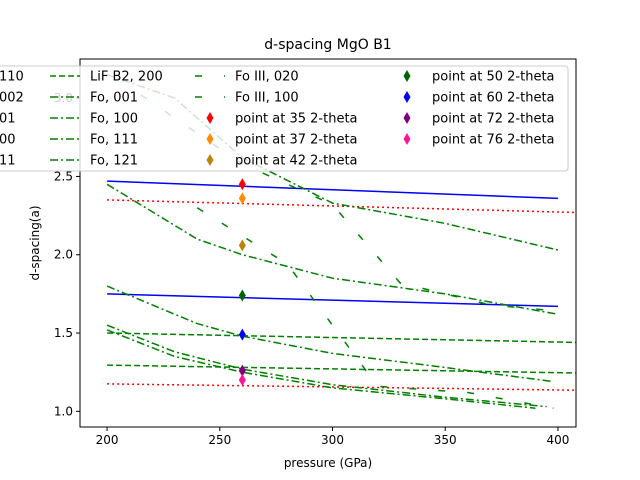  Describe the element at coordinates (126, 77) in the screenshot. I see `legend-label-c1-0: LiF B2, 200` at that location.